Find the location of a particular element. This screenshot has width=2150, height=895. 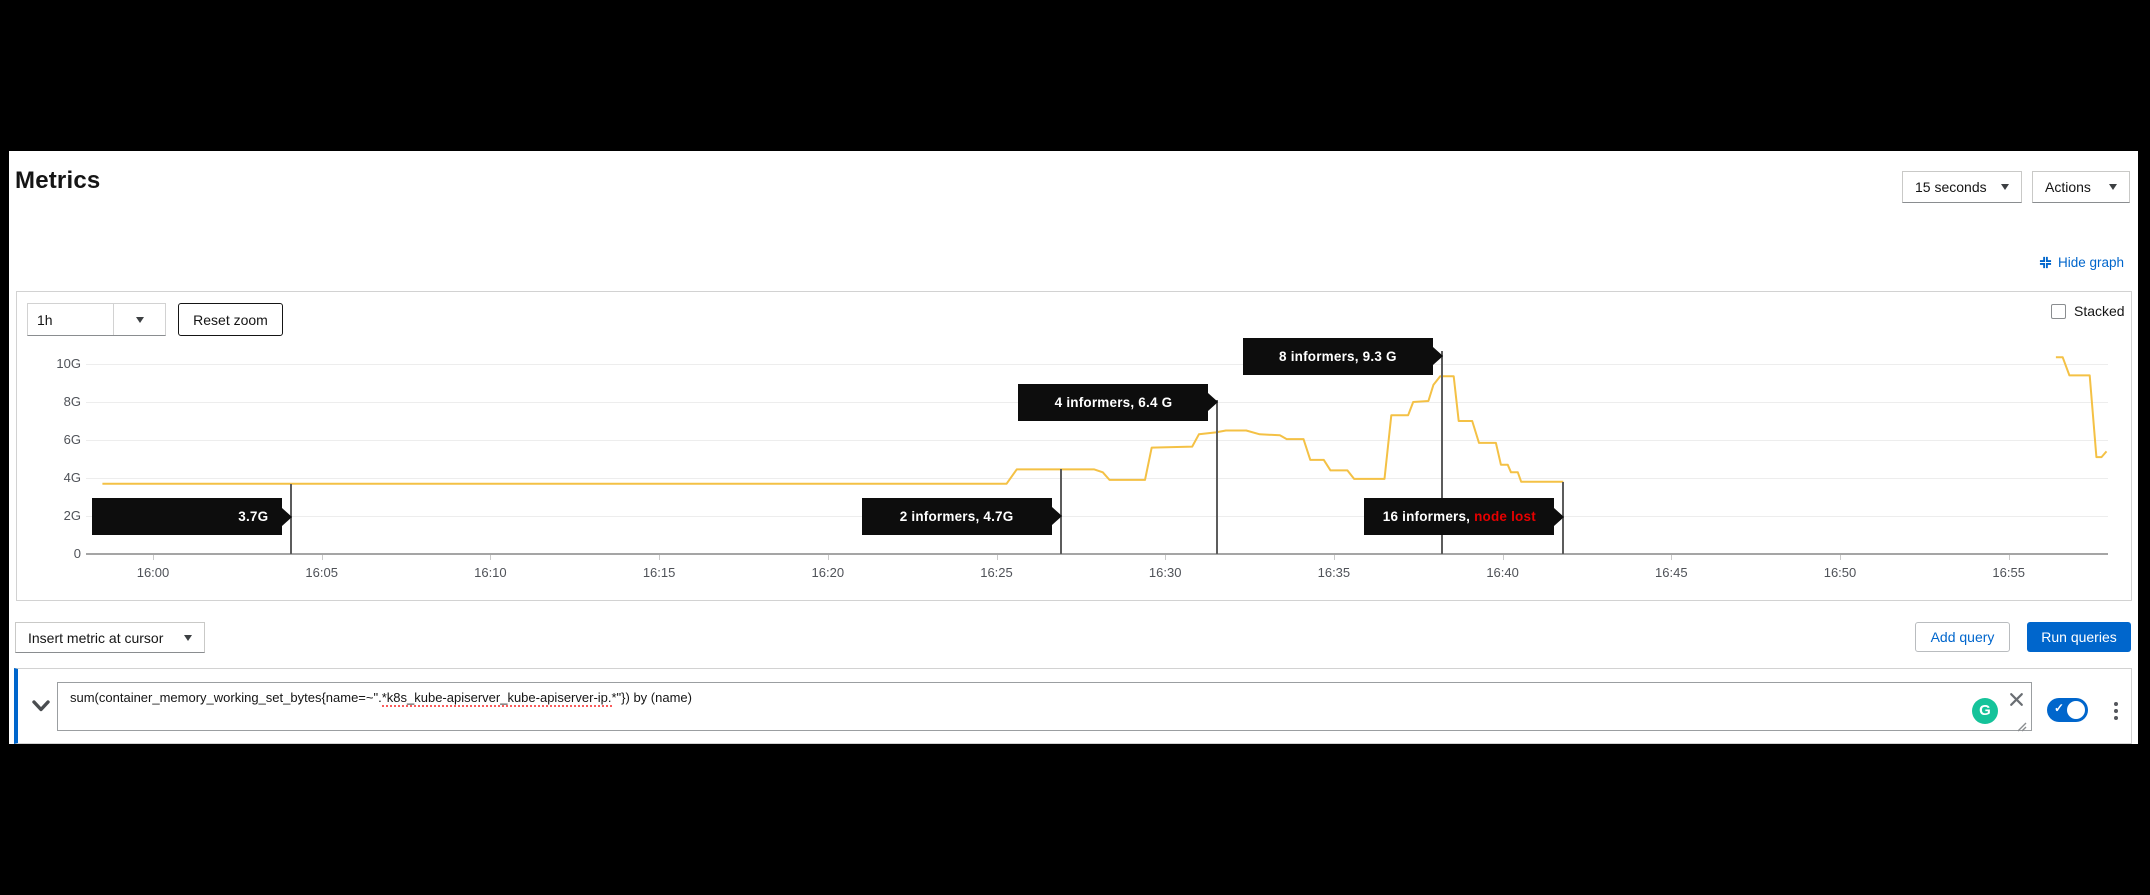

x-axis-label: 16:15 is located at coordinates (659, 572).